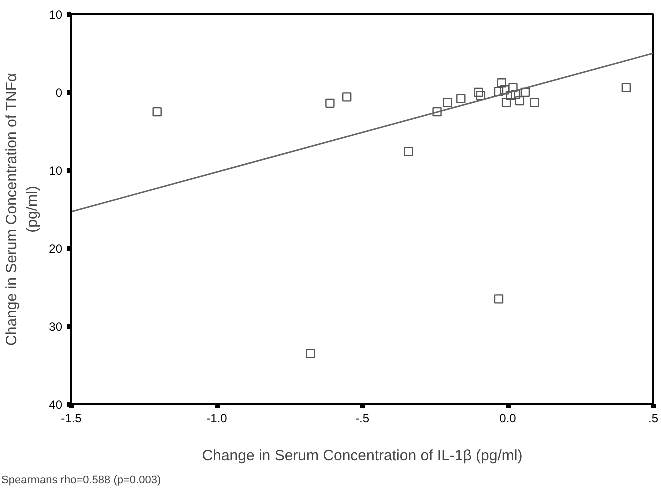 The image size is (661, 491). Describe the element at coordinates (363, 419) in the screenshot. I see `x-tick-label: -.5` at that location.